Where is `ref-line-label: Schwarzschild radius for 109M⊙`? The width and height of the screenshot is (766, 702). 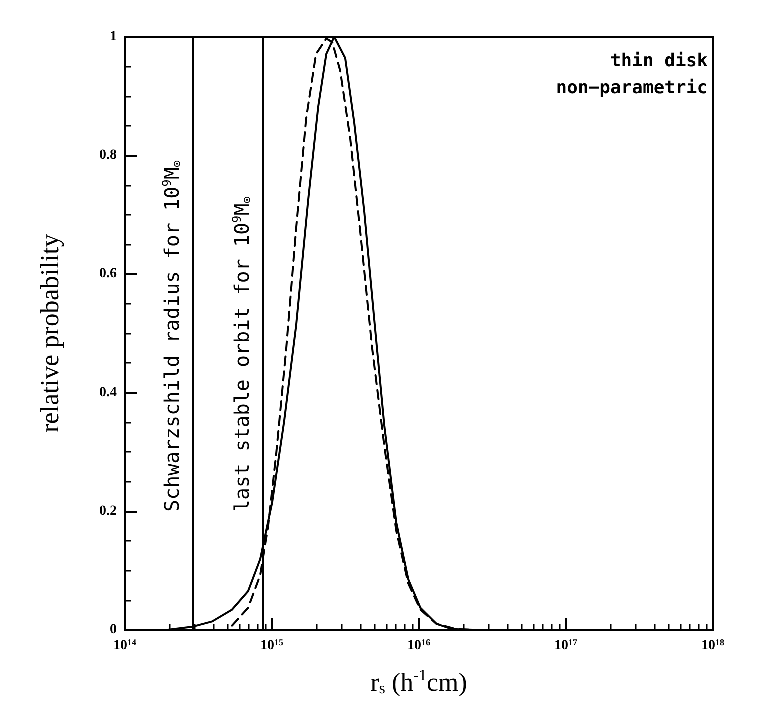 ref-line-label: Schwarzschild radius for 109M⊙ is located at coordinates (172, 336).